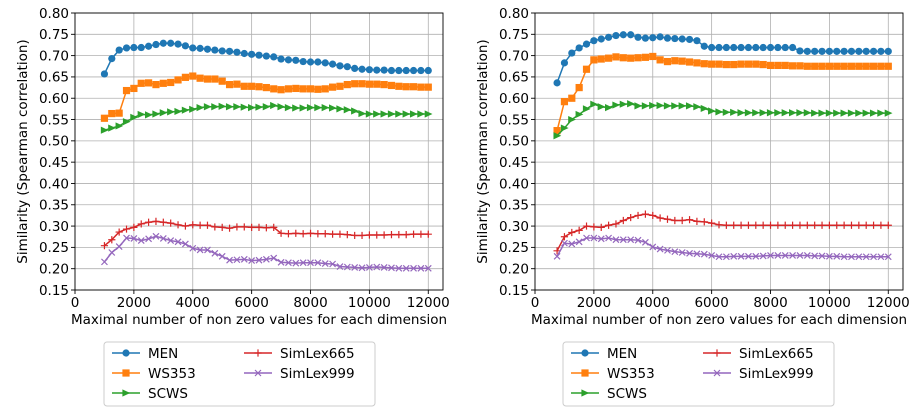 Image resolution: width=914 pixels, height=412 pixels. What do you see at coordinates (722, 247) in the screenshot?
I see `series-simlex999` at bounding box center [722, 247].